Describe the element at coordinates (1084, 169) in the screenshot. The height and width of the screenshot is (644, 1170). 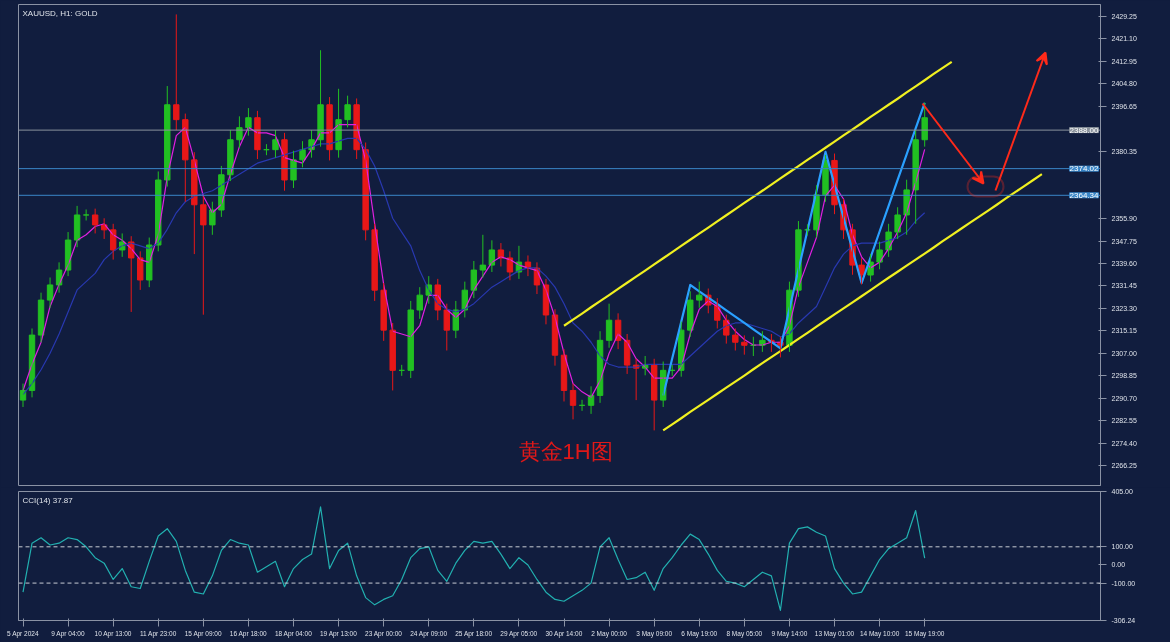
I see `ref-line-label: 2374.02` at that location.